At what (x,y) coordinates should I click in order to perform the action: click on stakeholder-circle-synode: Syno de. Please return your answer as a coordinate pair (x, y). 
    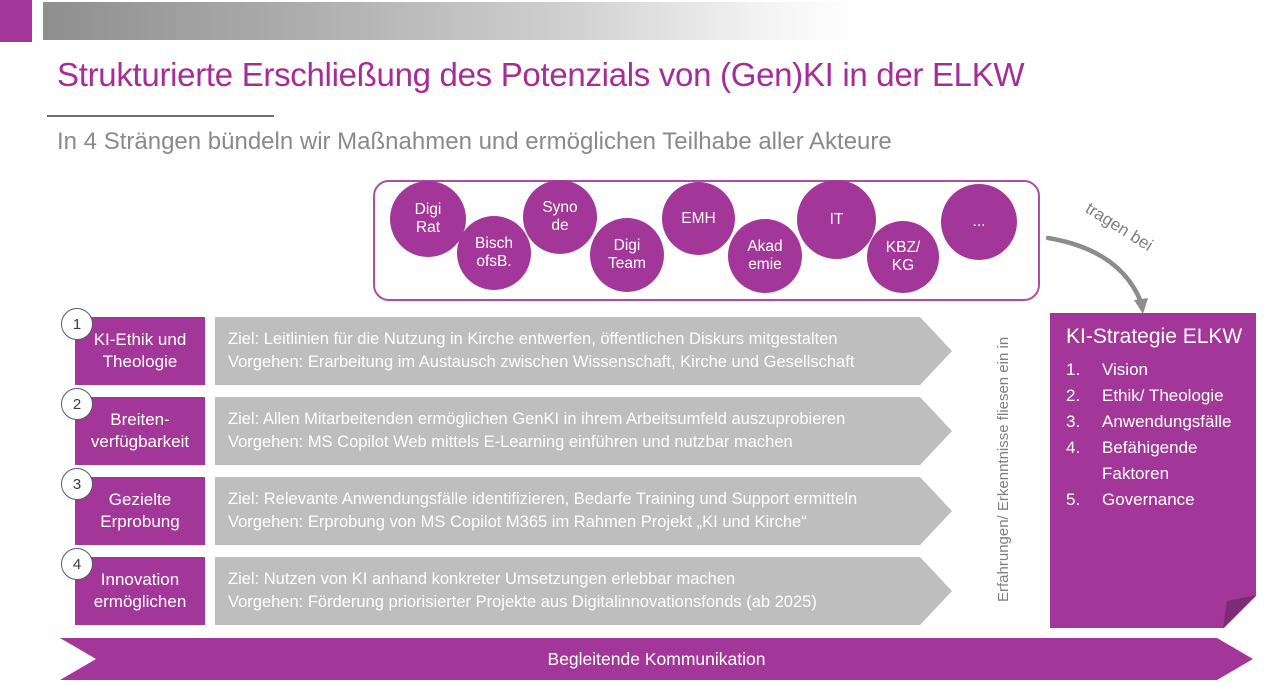
    Looking at the image, I should click on (560, 217).